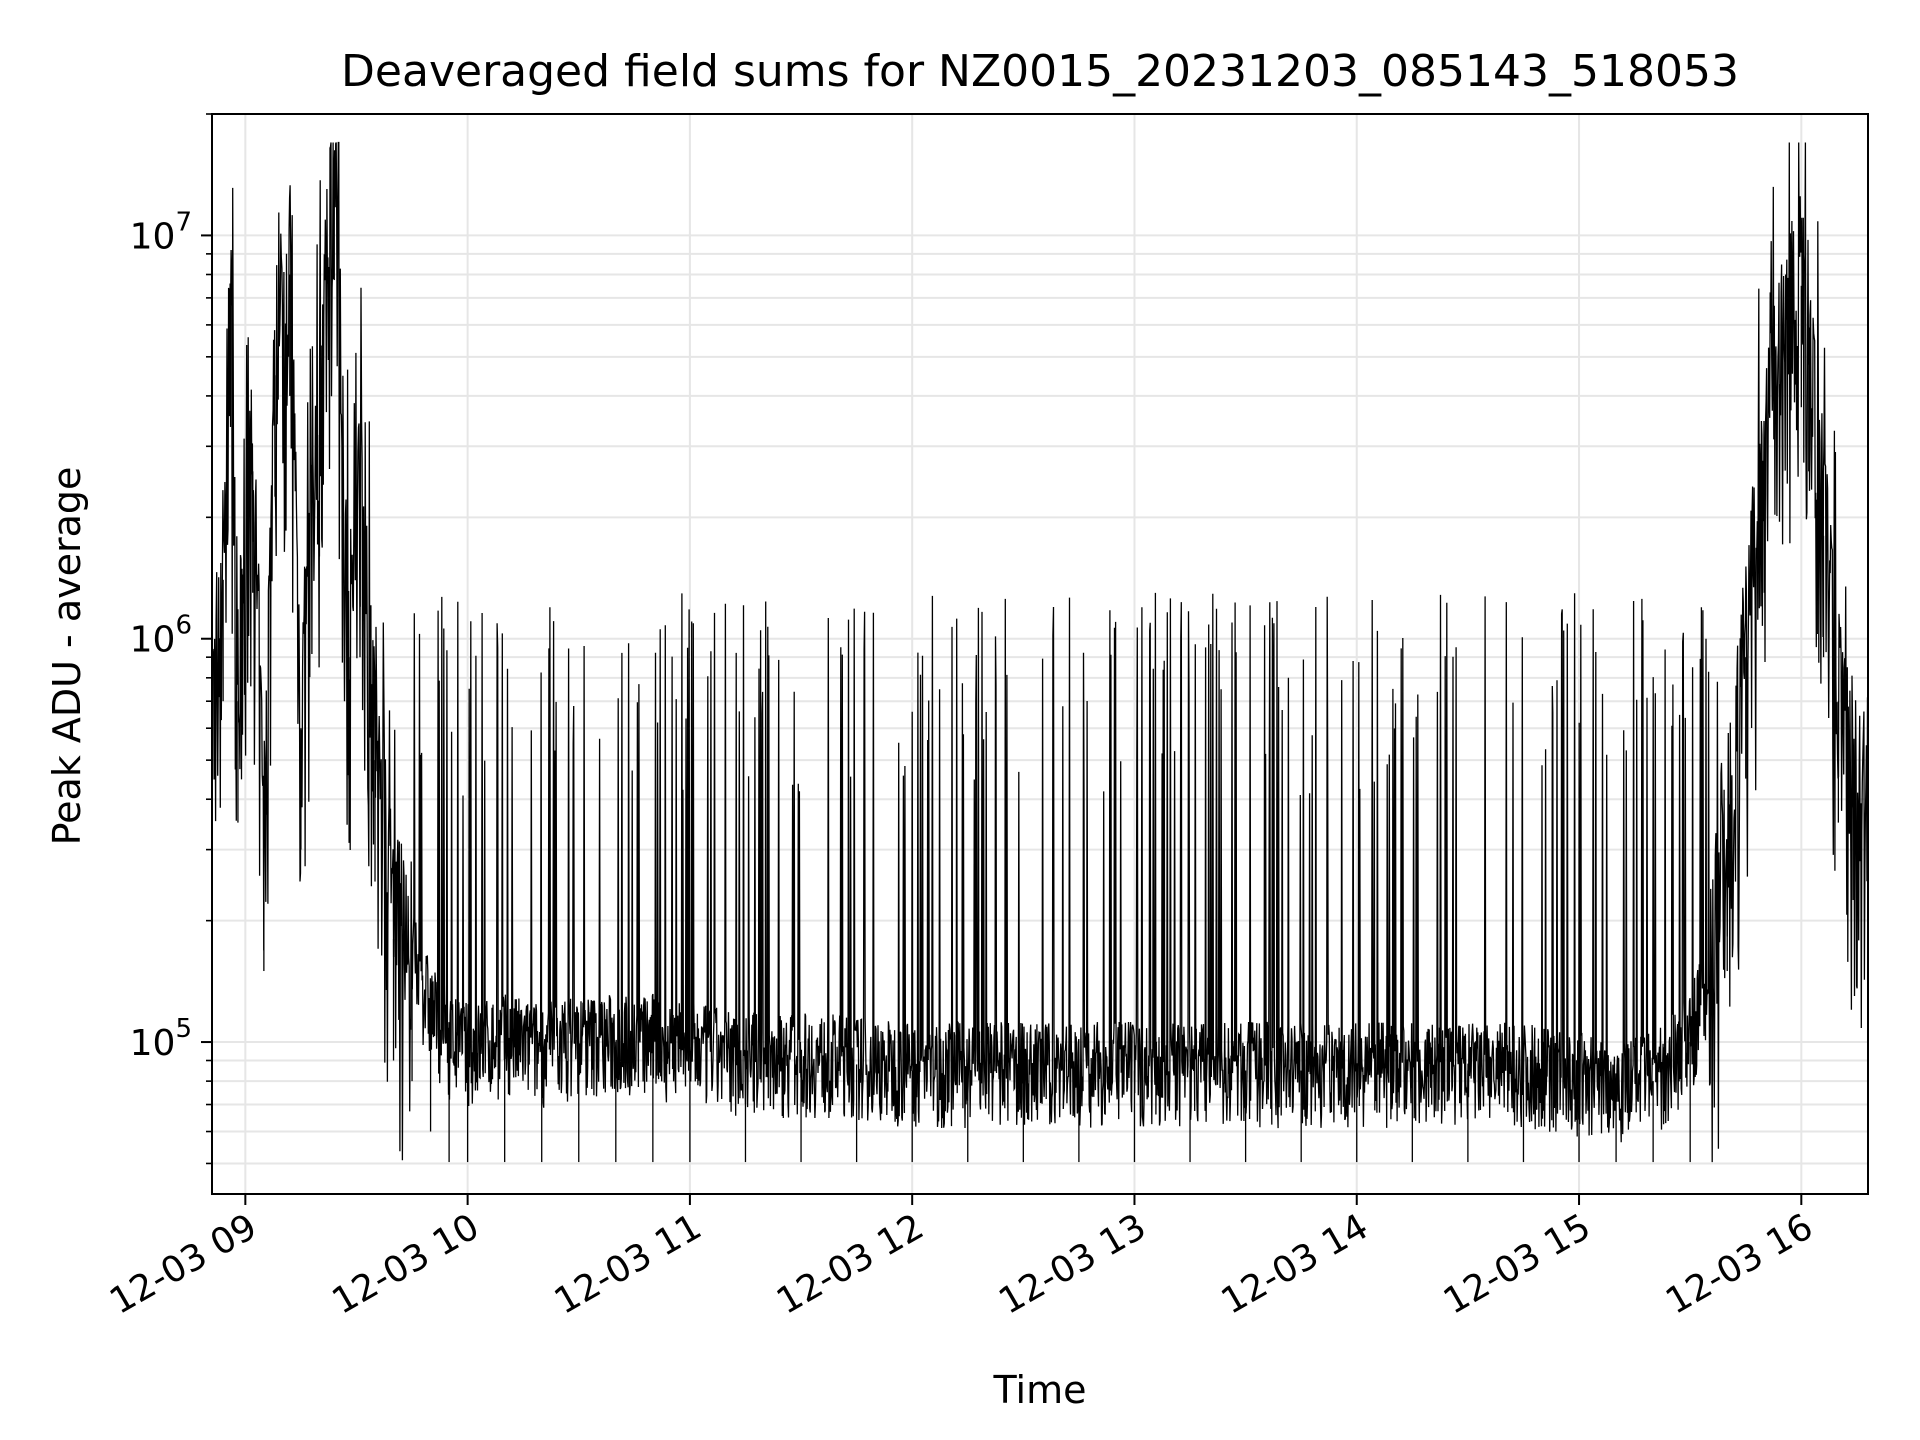  Describe the element at coordinates (161, 636) in the screenshot. I see `y-tick-label: 10⁶` at that location.